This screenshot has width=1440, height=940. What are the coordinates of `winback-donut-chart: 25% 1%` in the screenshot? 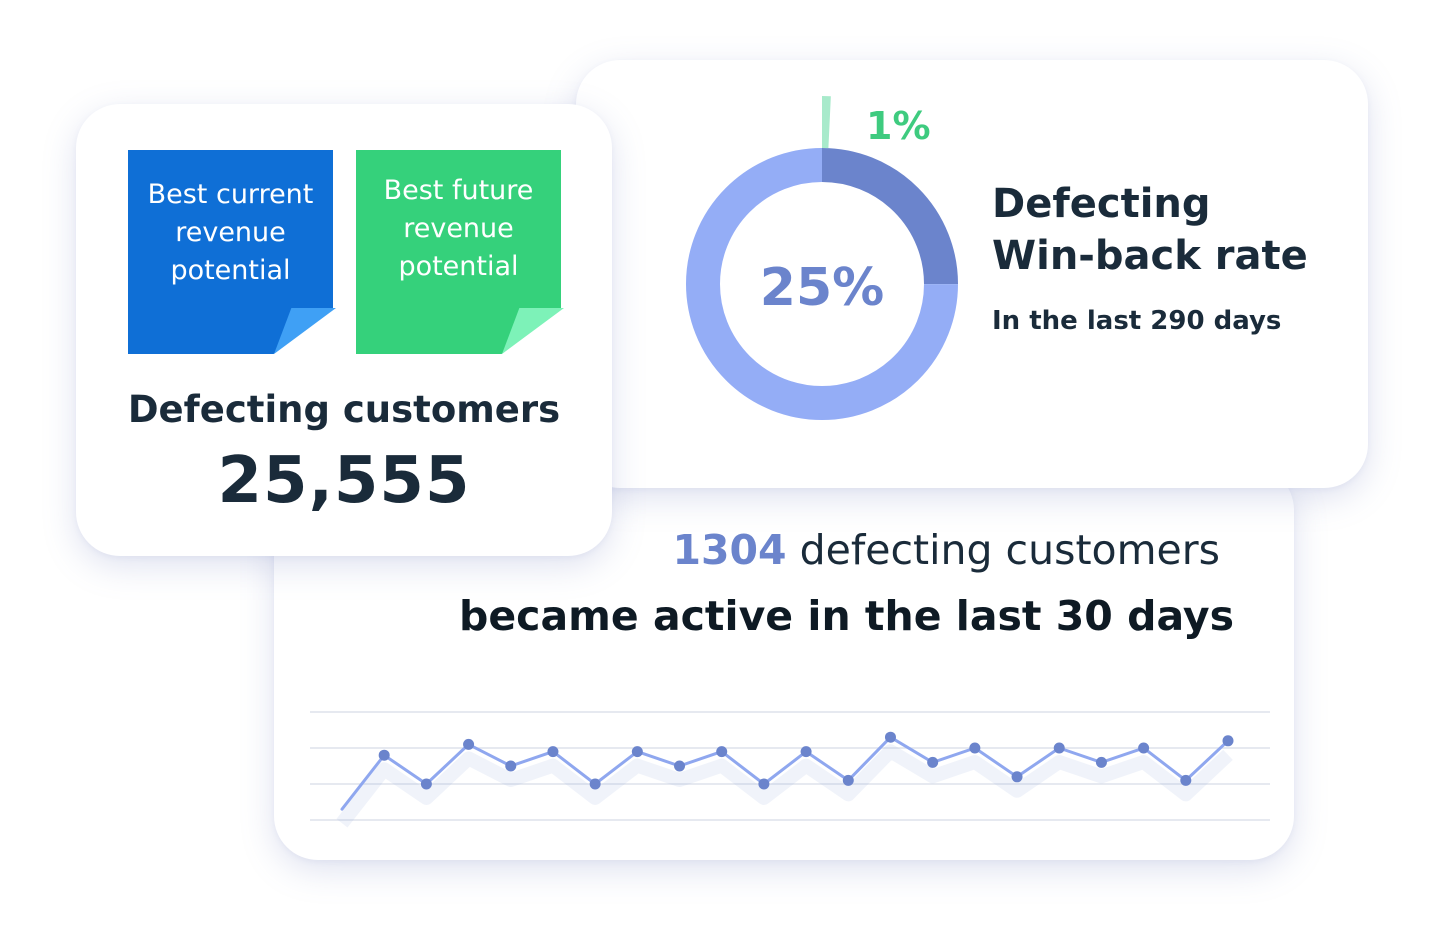 It's located at (822, 258).